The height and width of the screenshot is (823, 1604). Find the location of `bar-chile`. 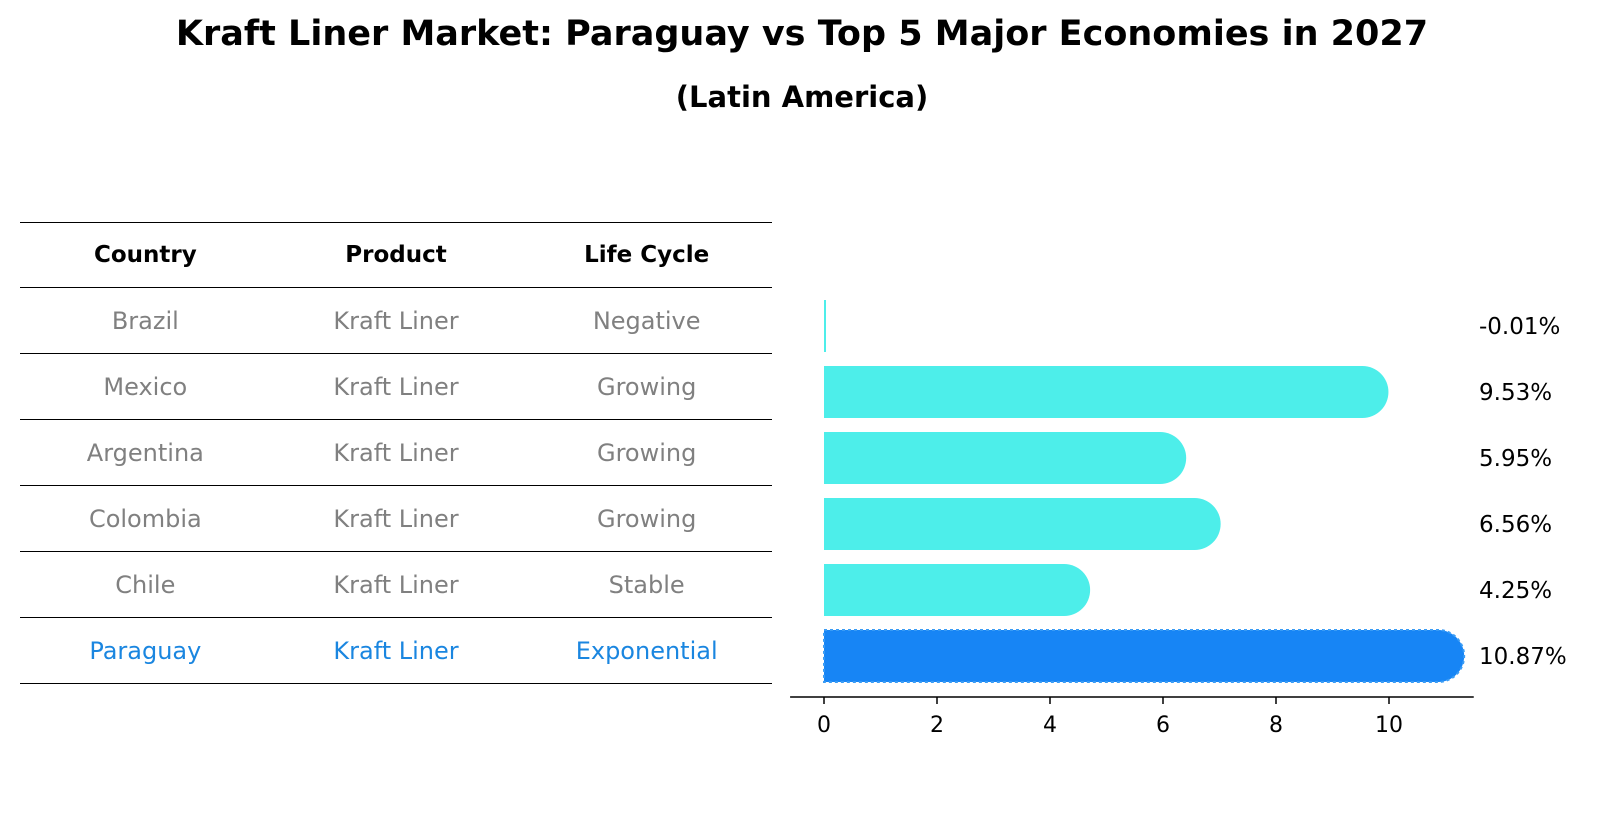

bar-chile is located at coordinates (957, 590).